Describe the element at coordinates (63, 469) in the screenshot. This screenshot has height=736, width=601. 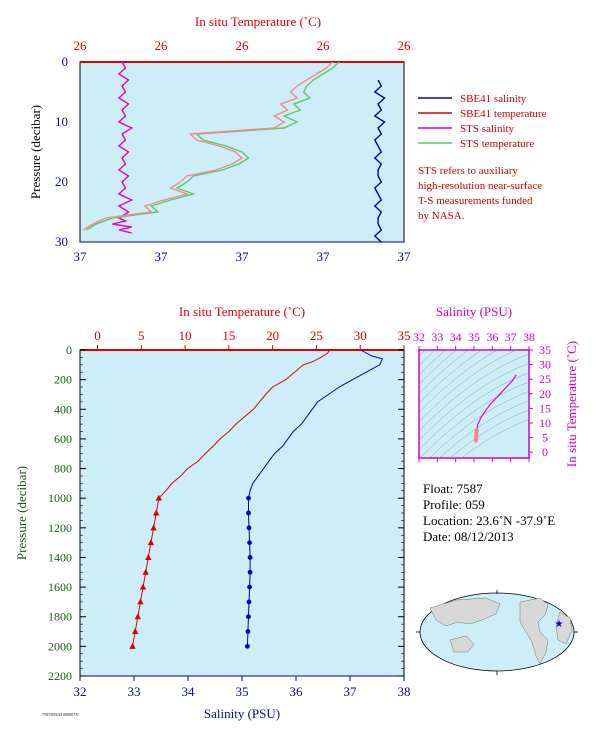
I see `pressure-tick-label: 800` at that location.